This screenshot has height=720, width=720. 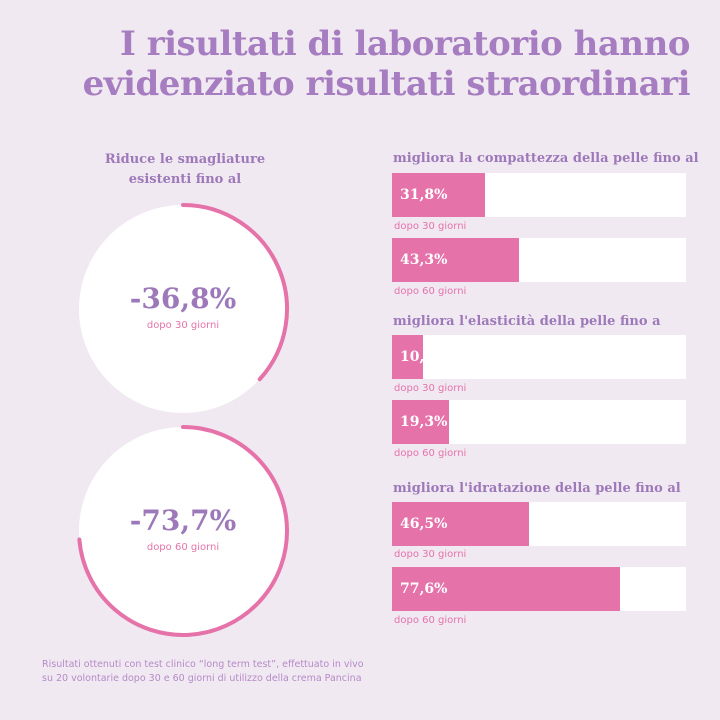 What do you see at coordinates (183, 520) in the screenshot?
I see `ring-value: -73,7%` at bounding box center [183, 520].